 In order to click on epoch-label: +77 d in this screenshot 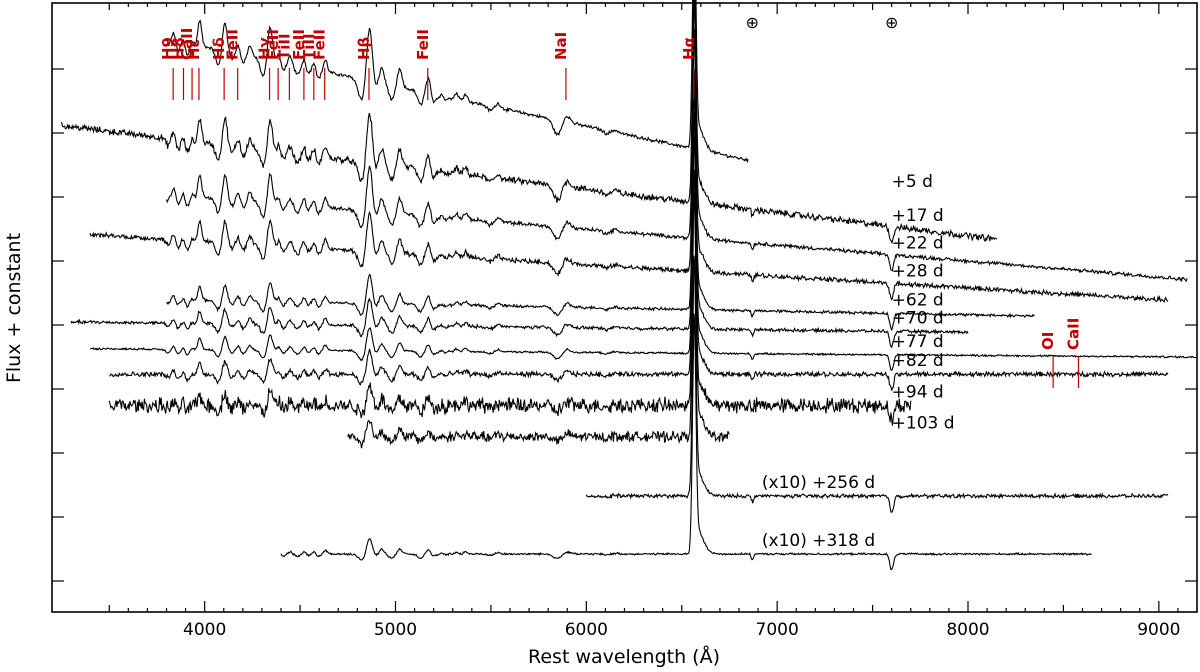, I will do `click(918, 342)`.